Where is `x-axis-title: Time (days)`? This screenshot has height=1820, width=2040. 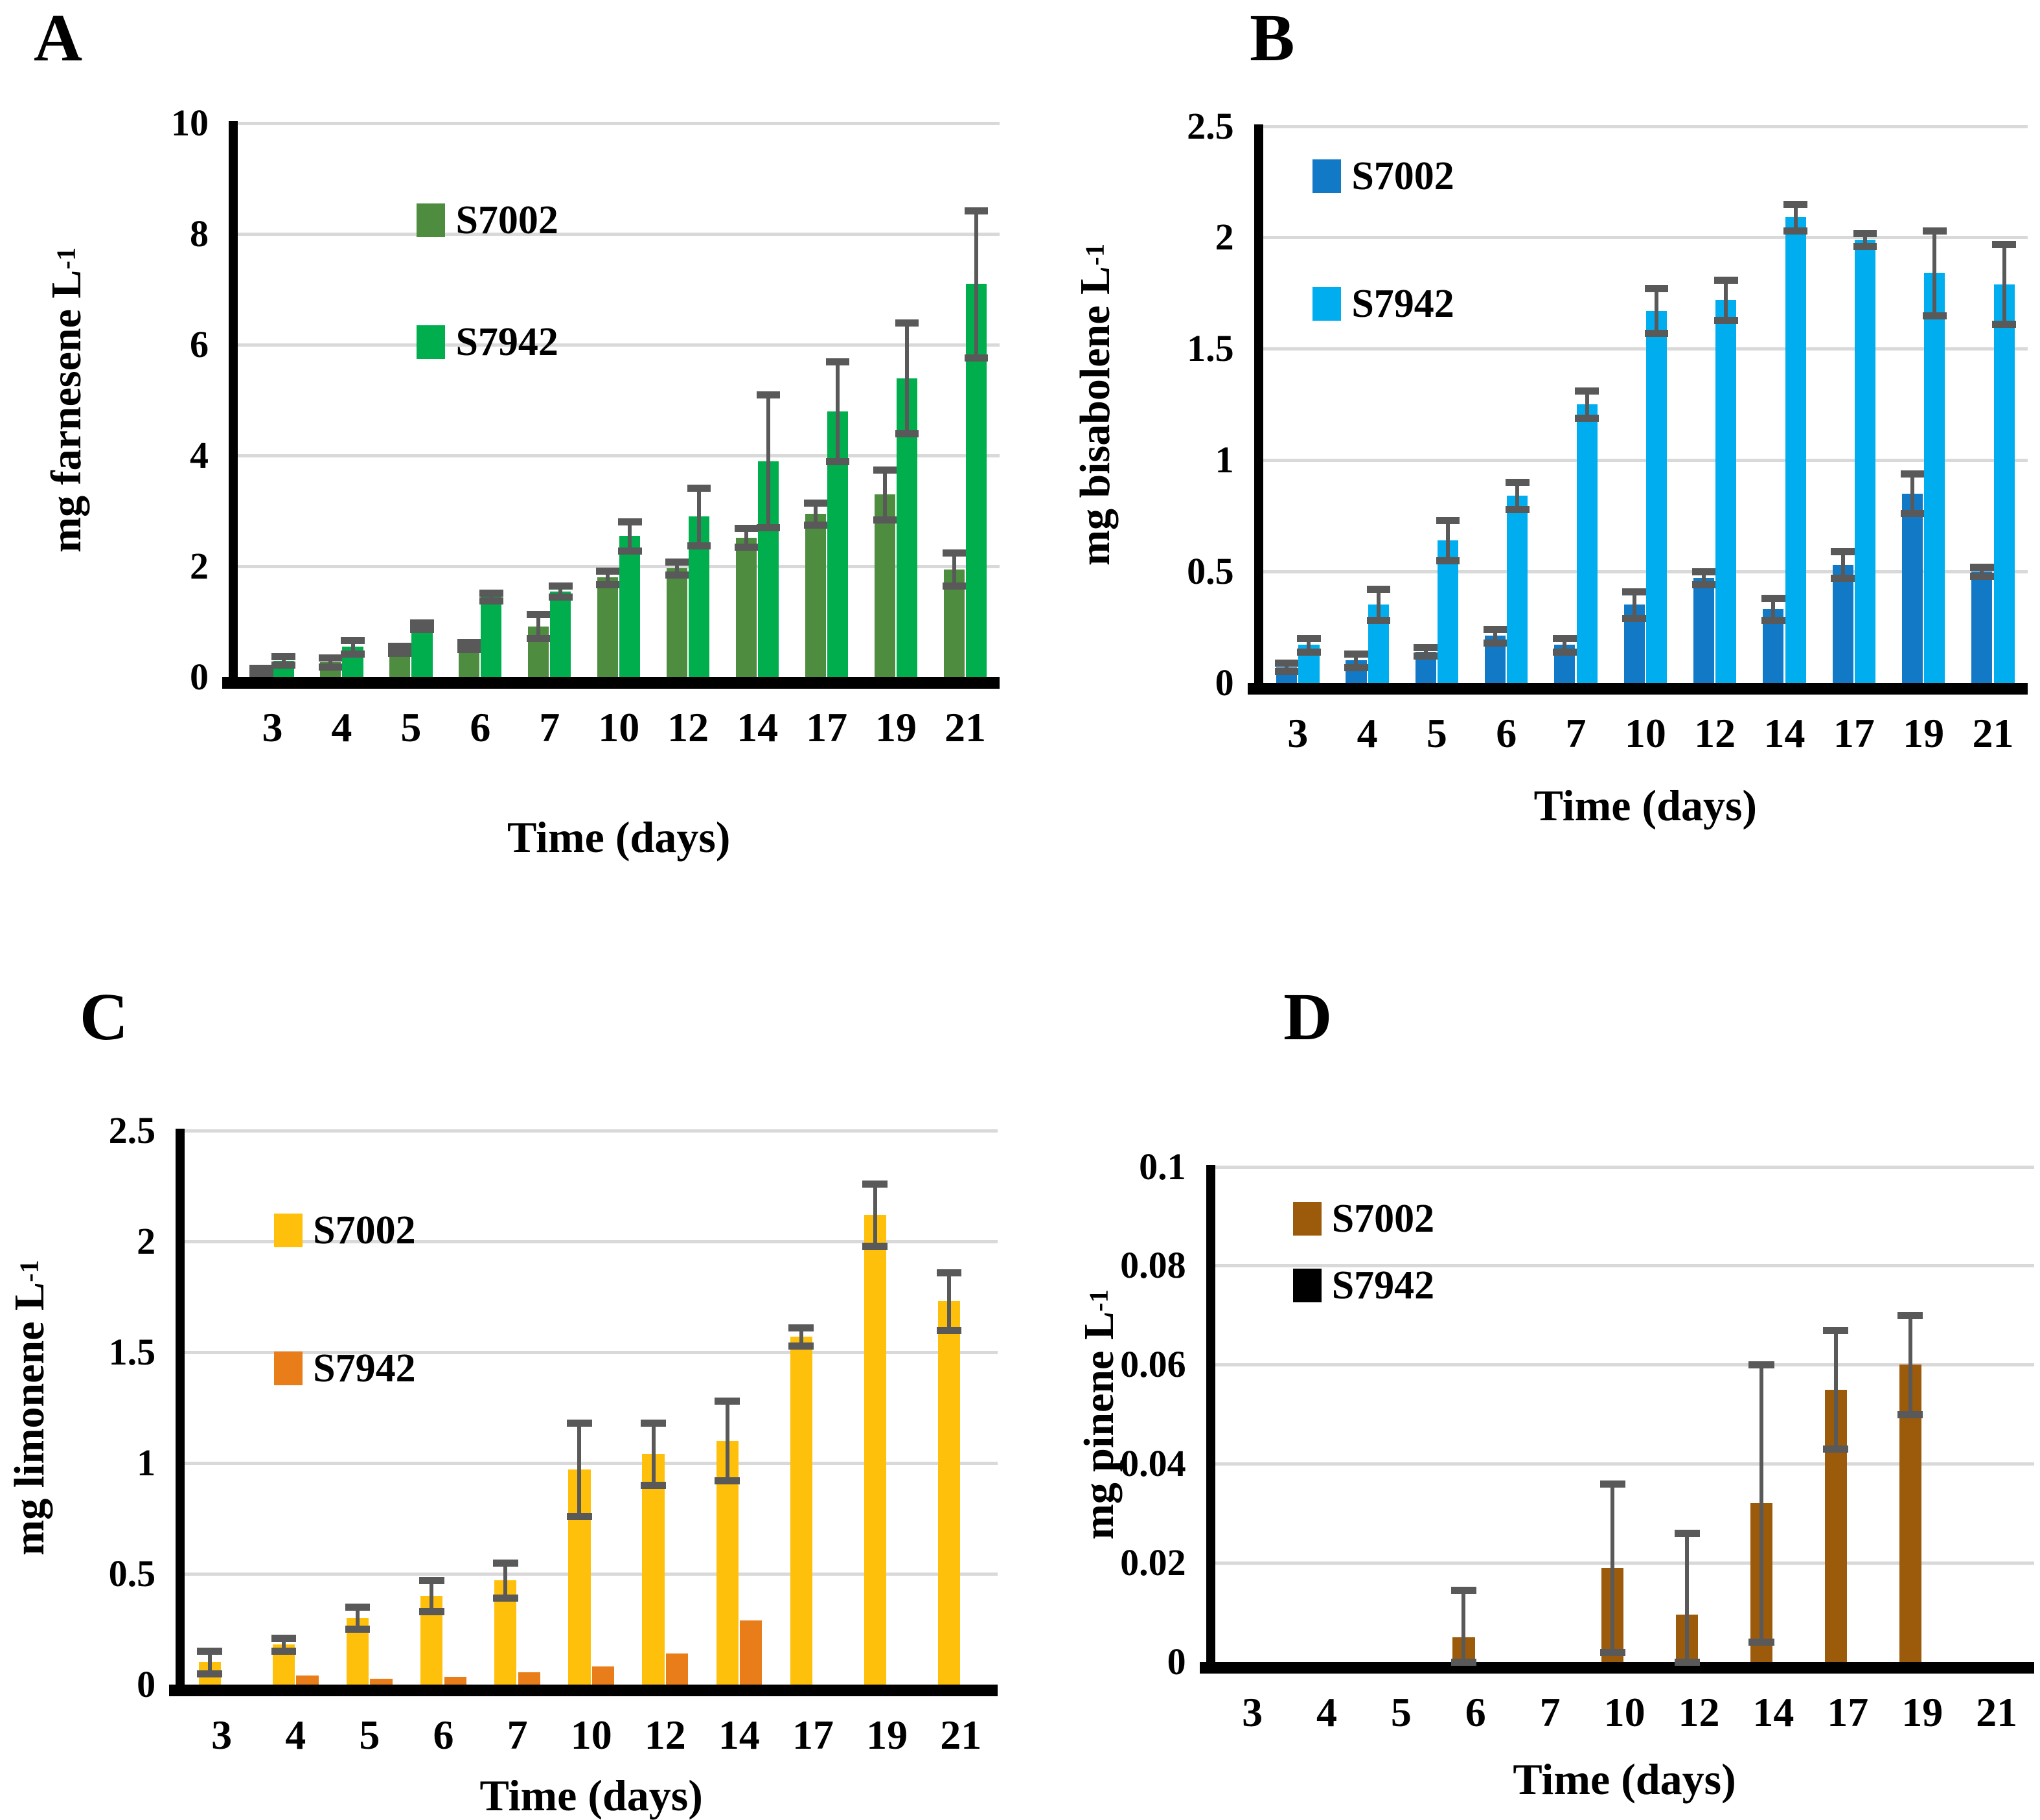 x-axis-title: Time (days) is located at coordinates (1645, 806).